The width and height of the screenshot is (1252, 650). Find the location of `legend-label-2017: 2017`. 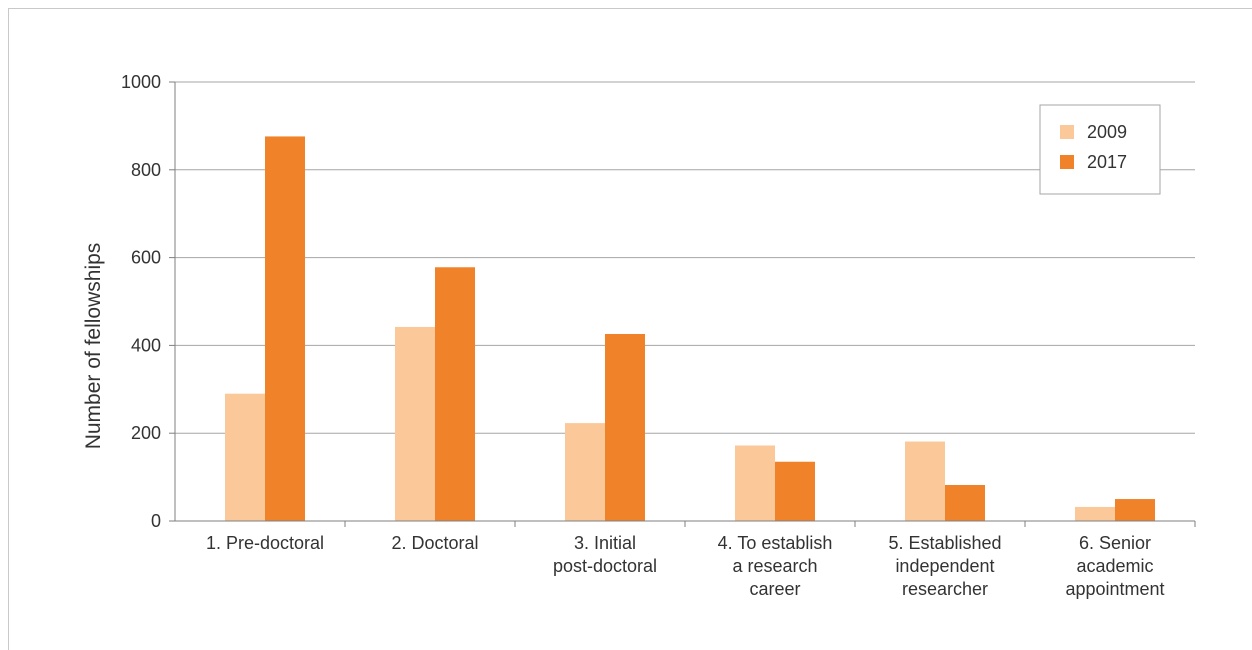

legend-label-2017: 2017 is located at coordinates (1107, 162).